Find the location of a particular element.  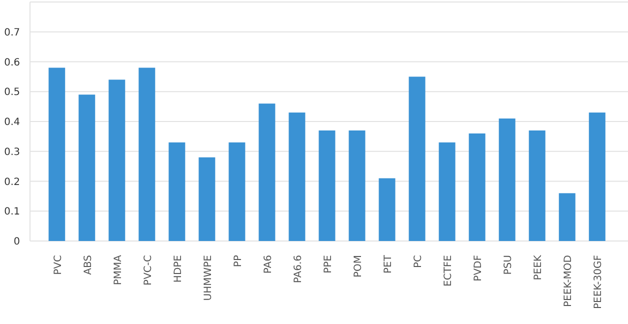

x-tick-label: PEEK-MOD is located at coordinates (568, 280).